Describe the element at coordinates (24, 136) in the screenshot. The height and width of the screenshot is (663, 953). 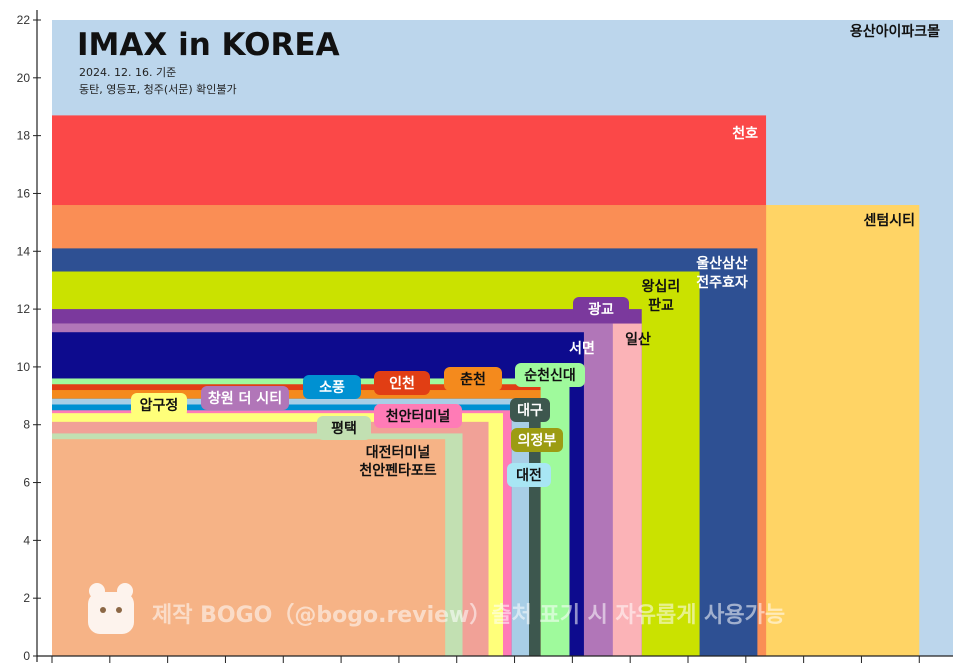
I see `y-tick-label: 18` at that location.